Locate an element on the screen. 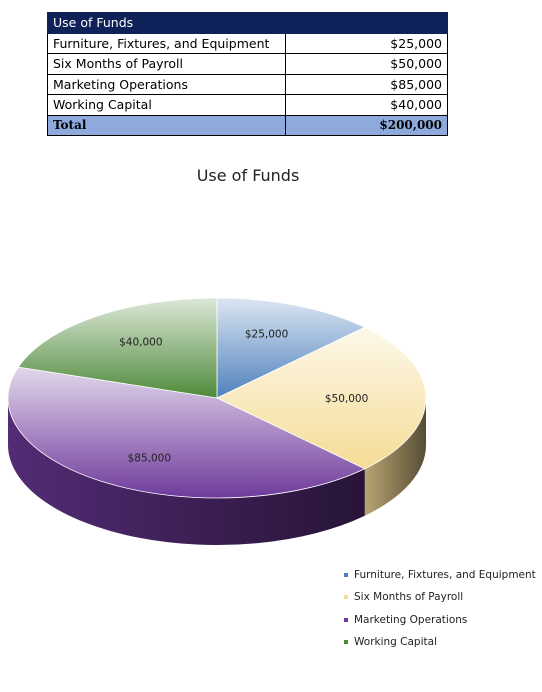  data-label-marketing-operations: $85,000 is located at coordinates (149, 459).